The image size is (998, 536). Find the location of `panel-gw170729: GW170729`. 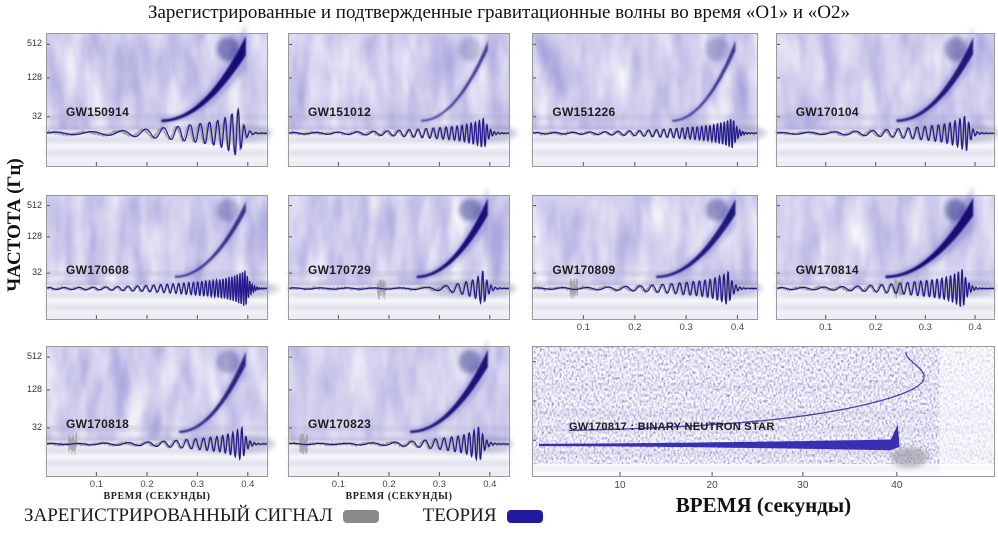

panel-gw170729: GW170729 is located at coordinates (402, 253).